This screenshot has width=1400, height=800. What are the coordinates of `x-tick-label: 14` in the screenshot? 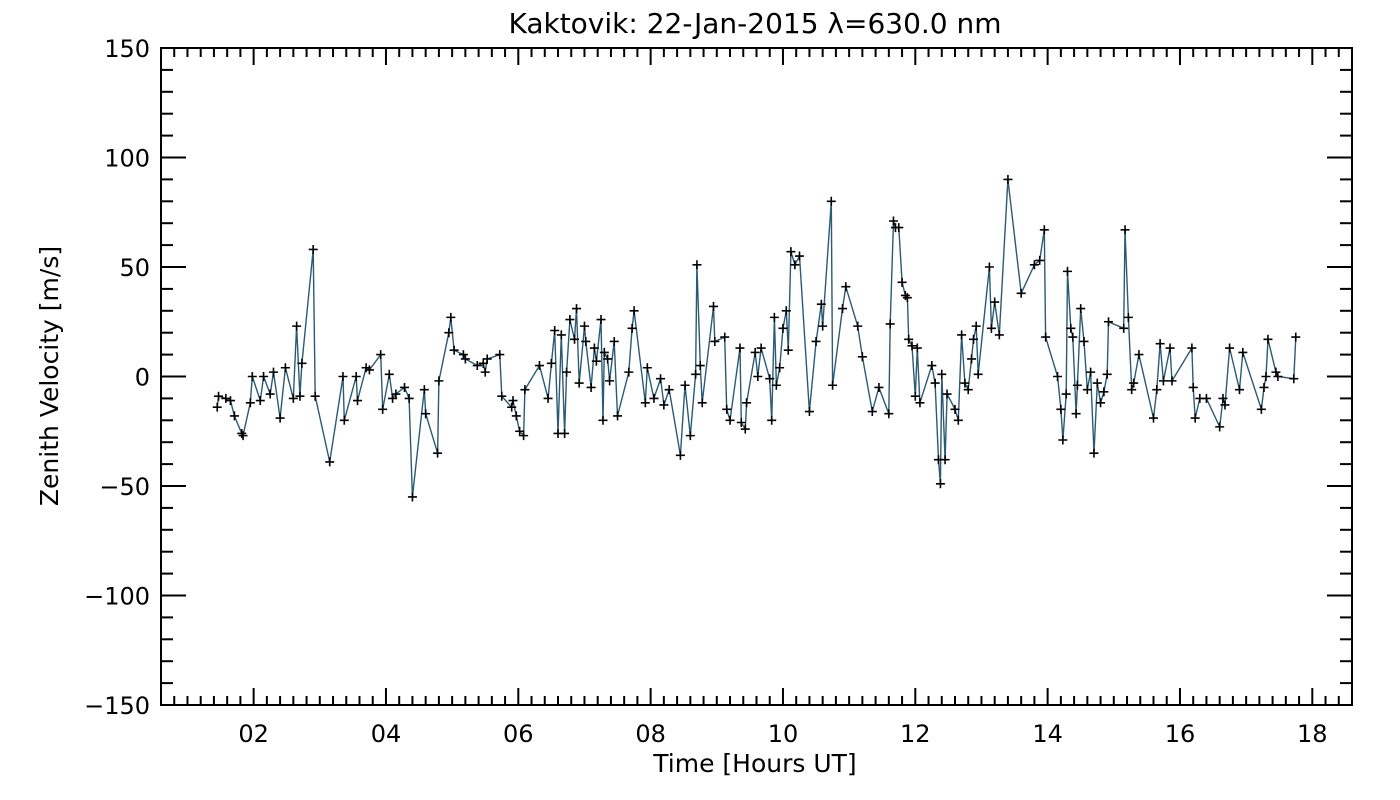 It's located at (1047, 734).